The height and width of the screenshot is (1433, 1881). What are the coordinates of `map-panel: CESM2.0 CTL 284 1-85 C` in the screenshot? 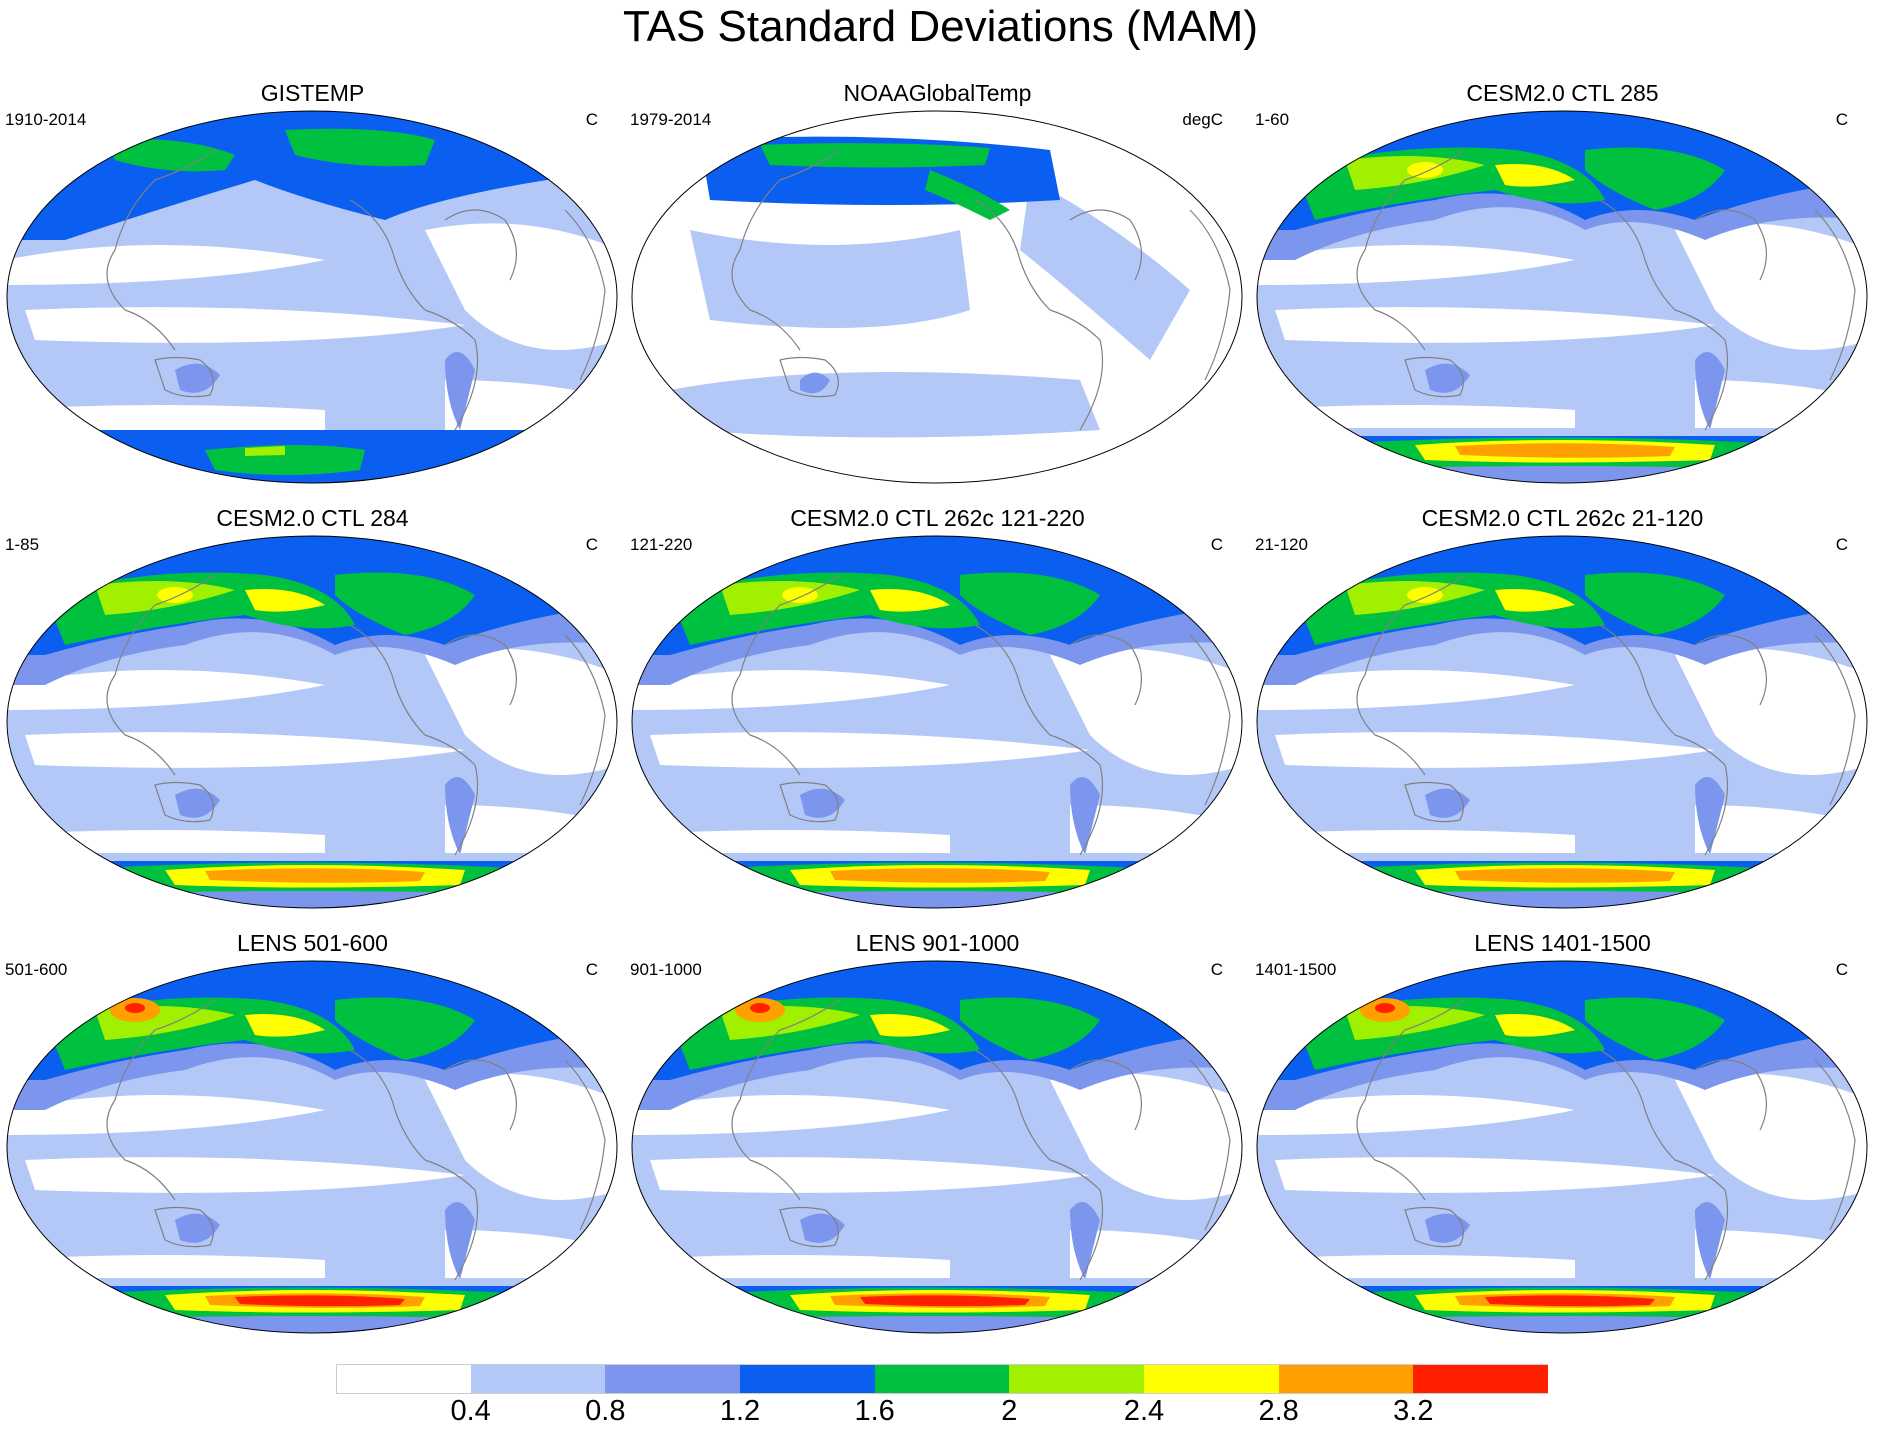 It's located at (312, 707).